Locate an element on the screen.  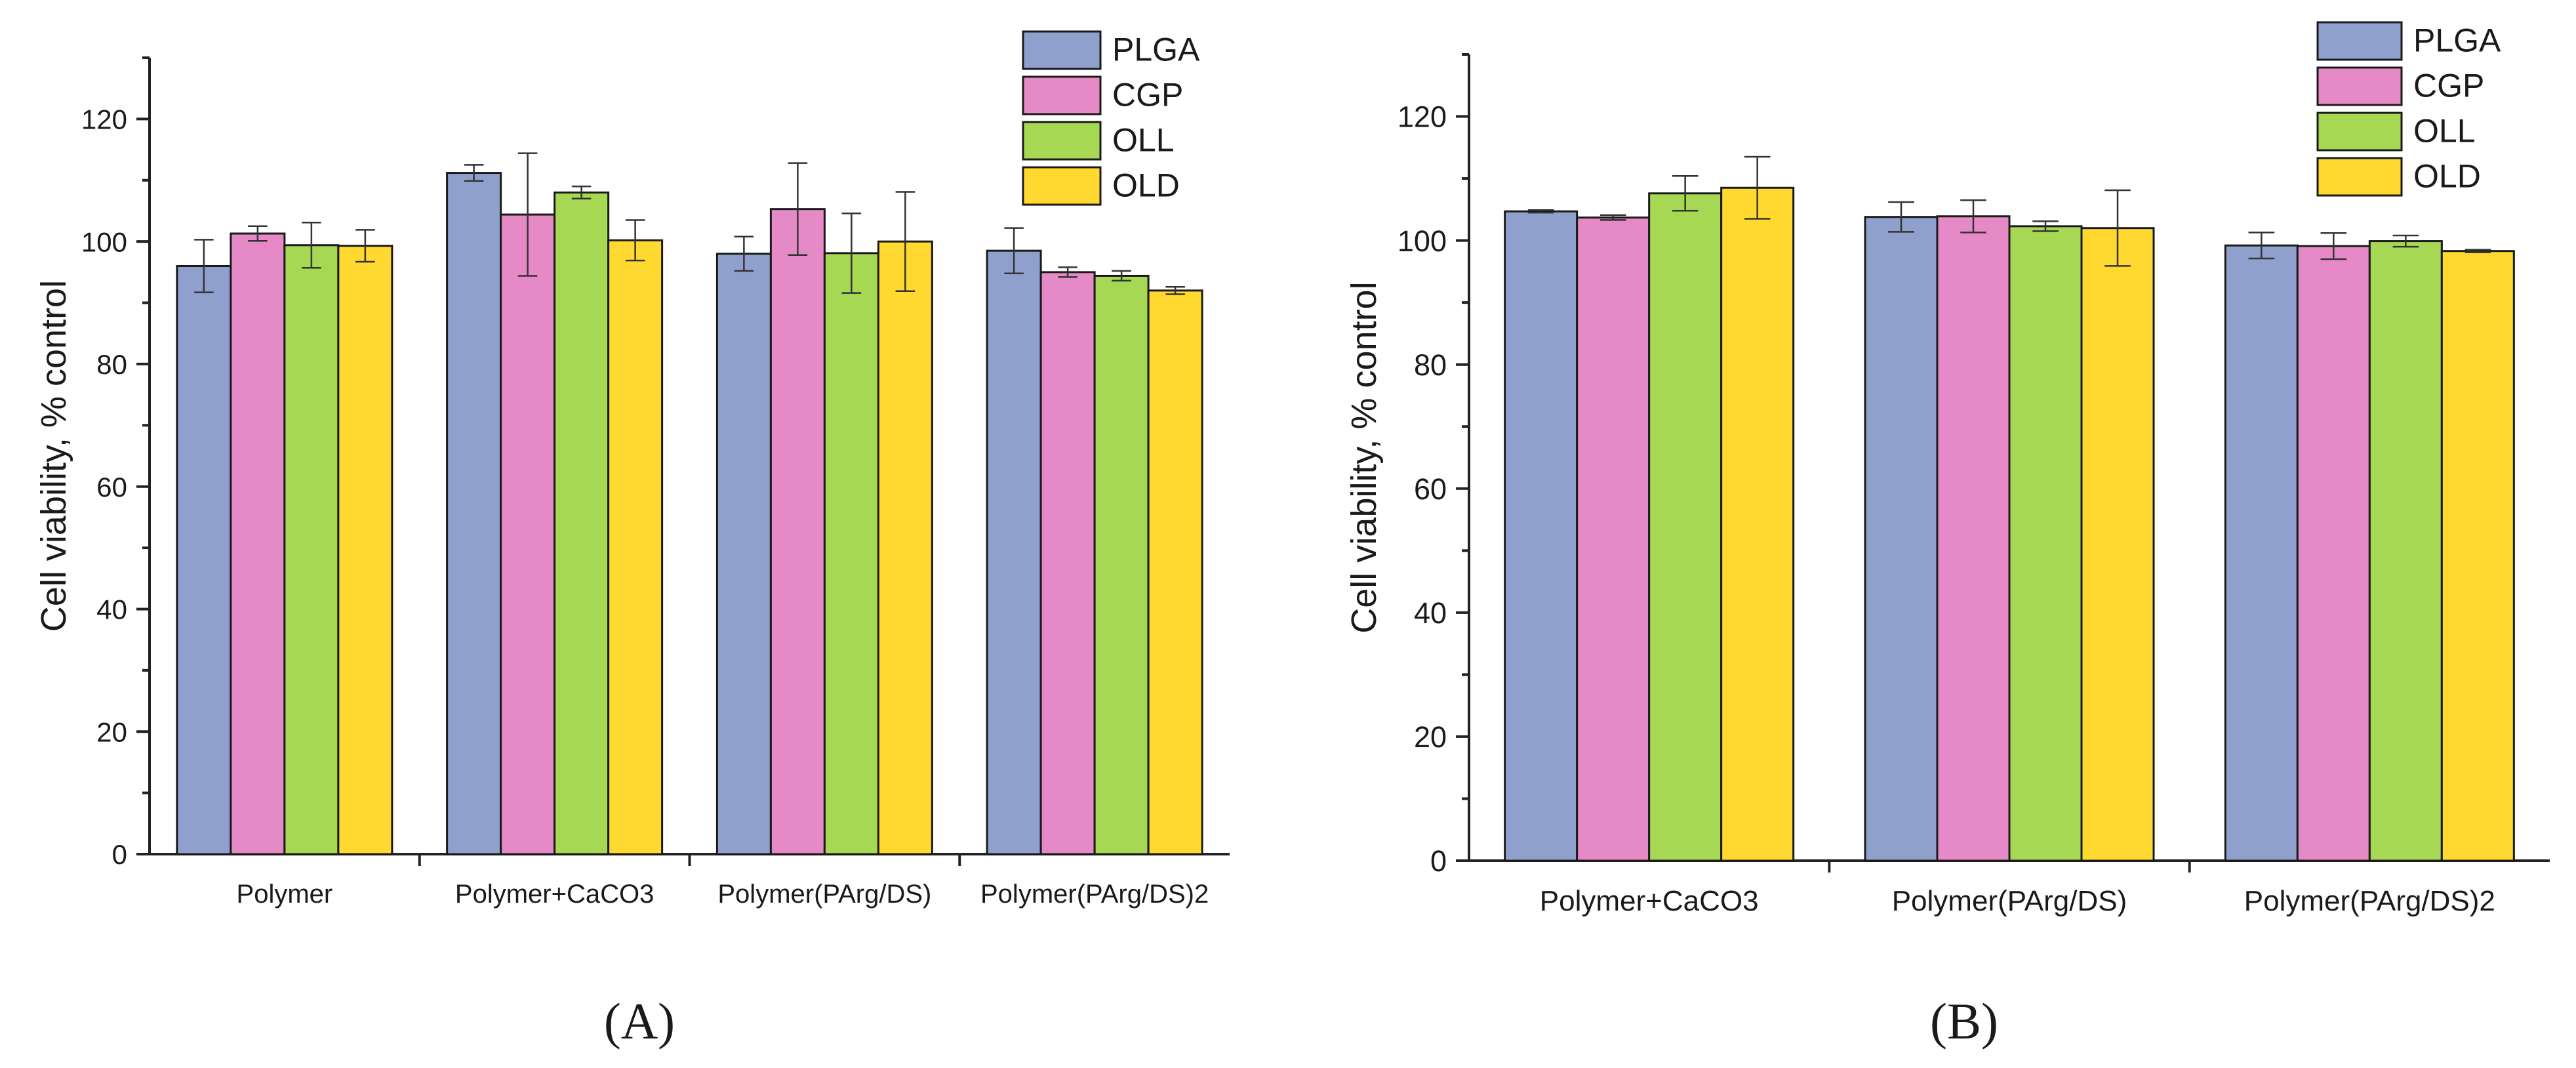
panel-label: (B) is located at coordinates (1964, 1021).